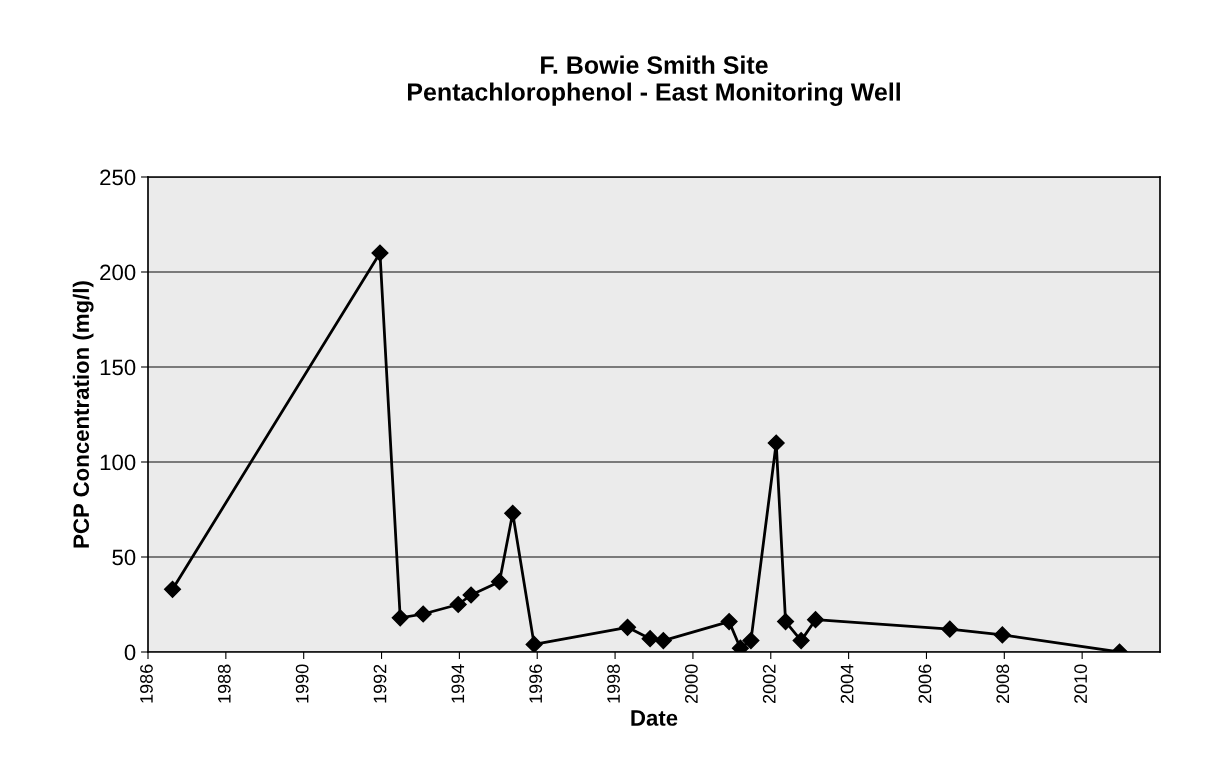 This screenshot has width=1207, height=784. I want to click on x-tick-label: 1992, so click(380, 683).